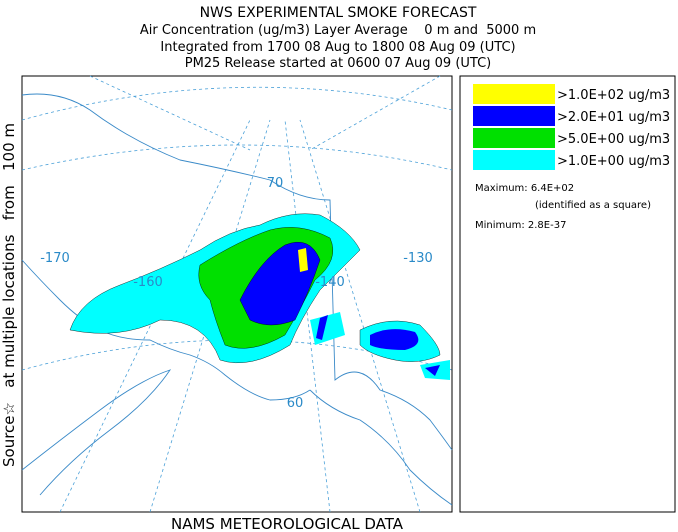 The image size is (678, 532). What do you see at coordinates (520, 225) in the screenshot?
I see `minimum: Minimum: 2.8E-37` at bounding box center [520, 225].